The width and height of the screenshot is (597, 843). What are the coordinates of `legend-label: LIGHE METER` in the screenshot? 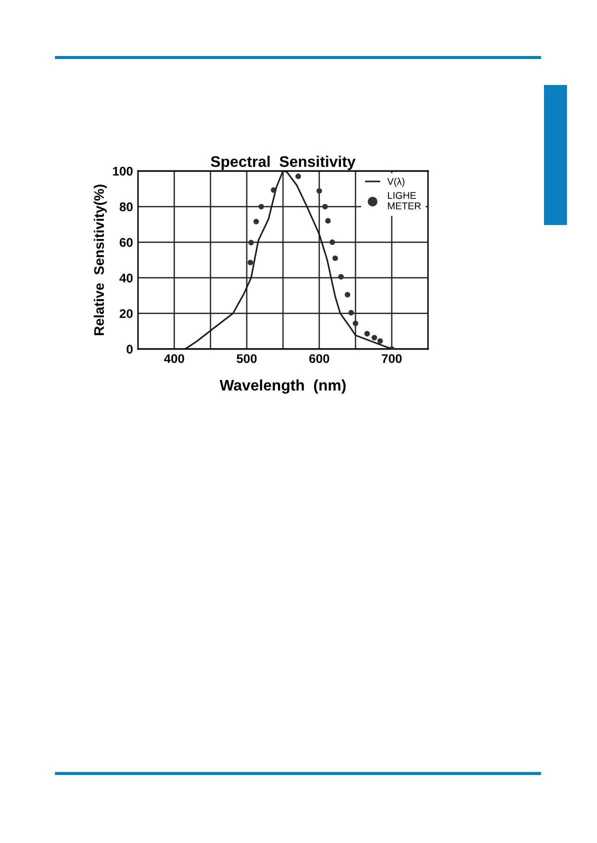 It's located at (404, 201).